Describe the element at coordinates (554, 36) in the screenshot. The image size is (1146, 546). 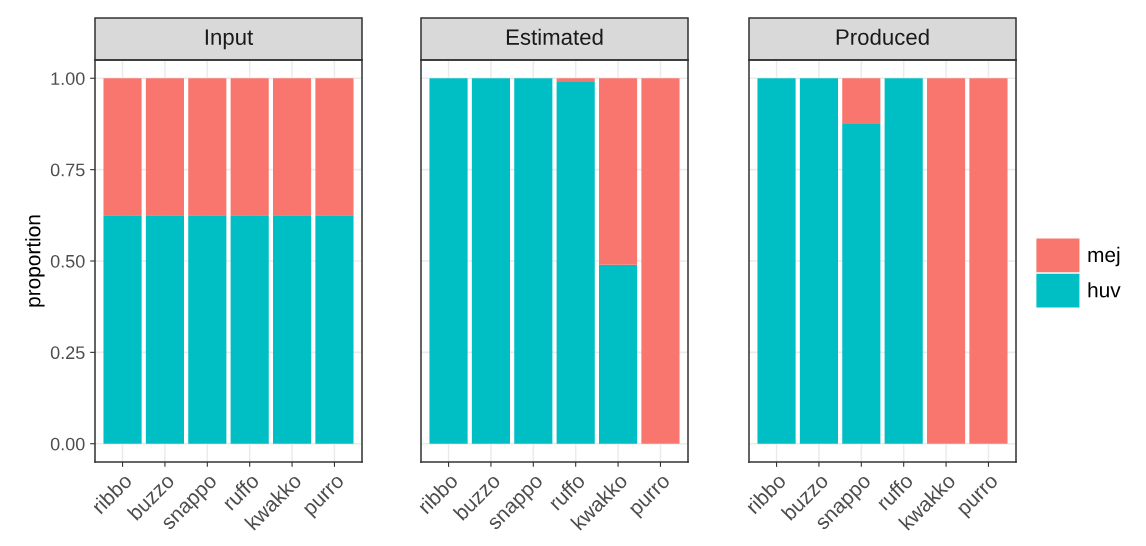
I see `chart-title: Estimated` at that location.